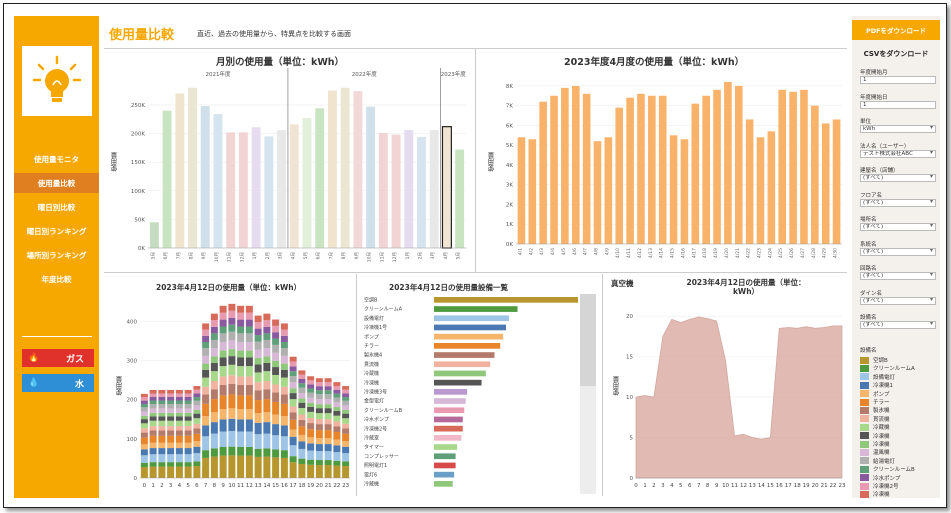  Describe the element at coordinates (153, 486) in the screenshot. I see `x-tick-label: 1` at that location.